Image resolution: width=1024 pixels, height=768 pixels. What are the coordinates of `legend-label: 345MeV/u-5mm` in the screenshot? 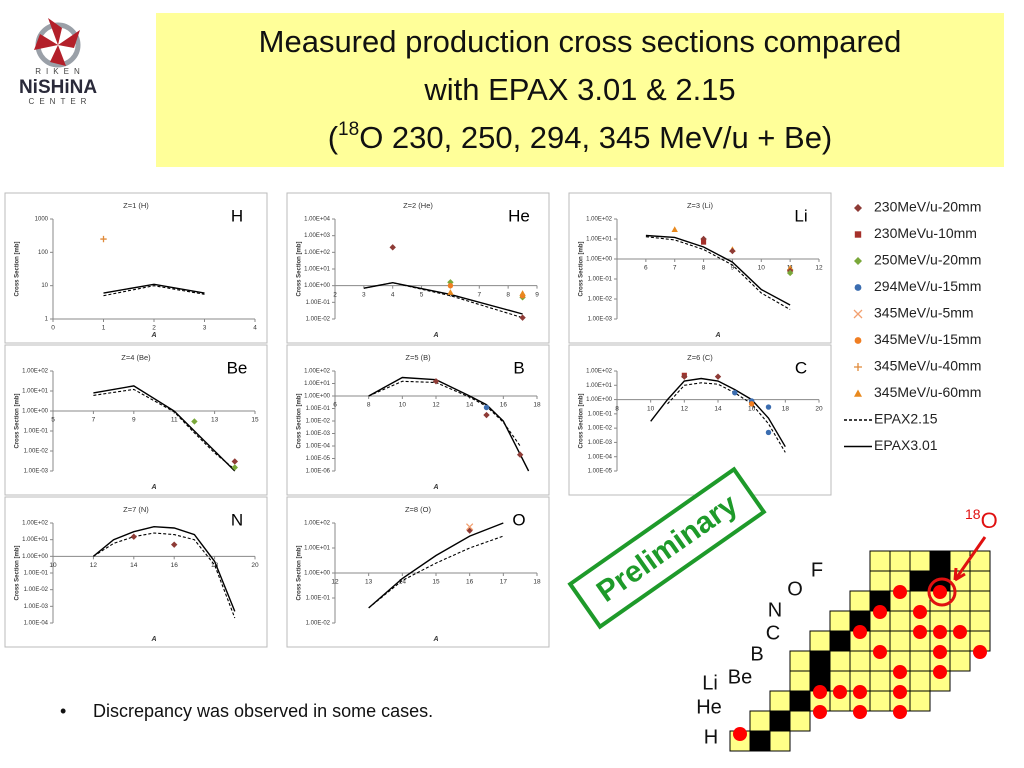 It's located at (924, 313).